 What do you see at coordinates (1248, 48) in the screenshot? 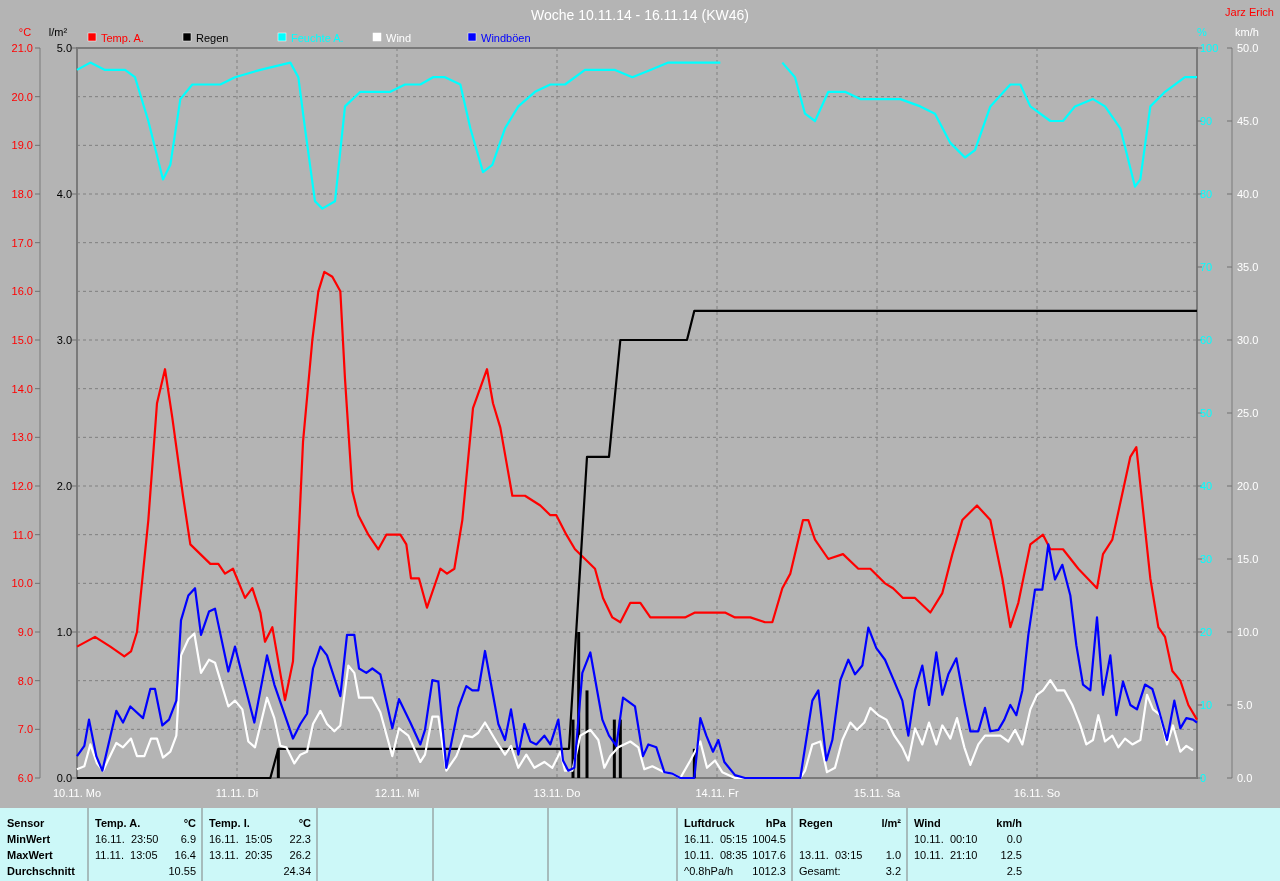
I see `y2-tick-label: 50.0` at bounding box center [1248, 48].